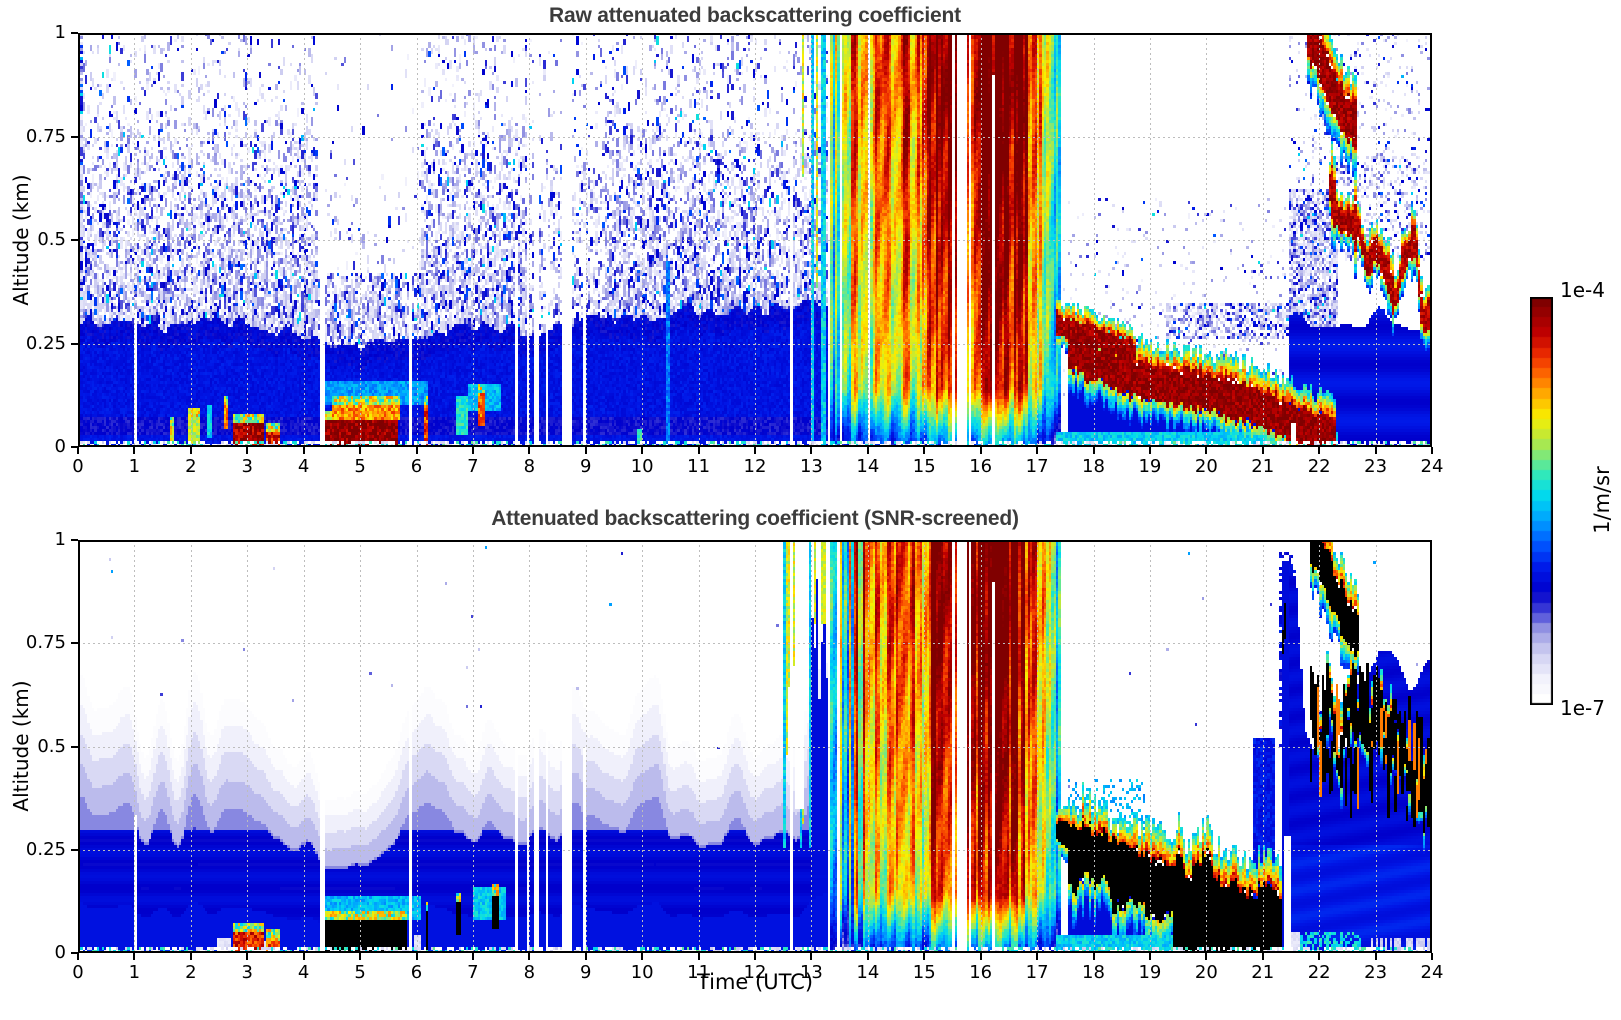  What do you see at coordinates (642, 466) in the screenshot?
I see `x-tick-label: 10` at bounding box center [642, 466].